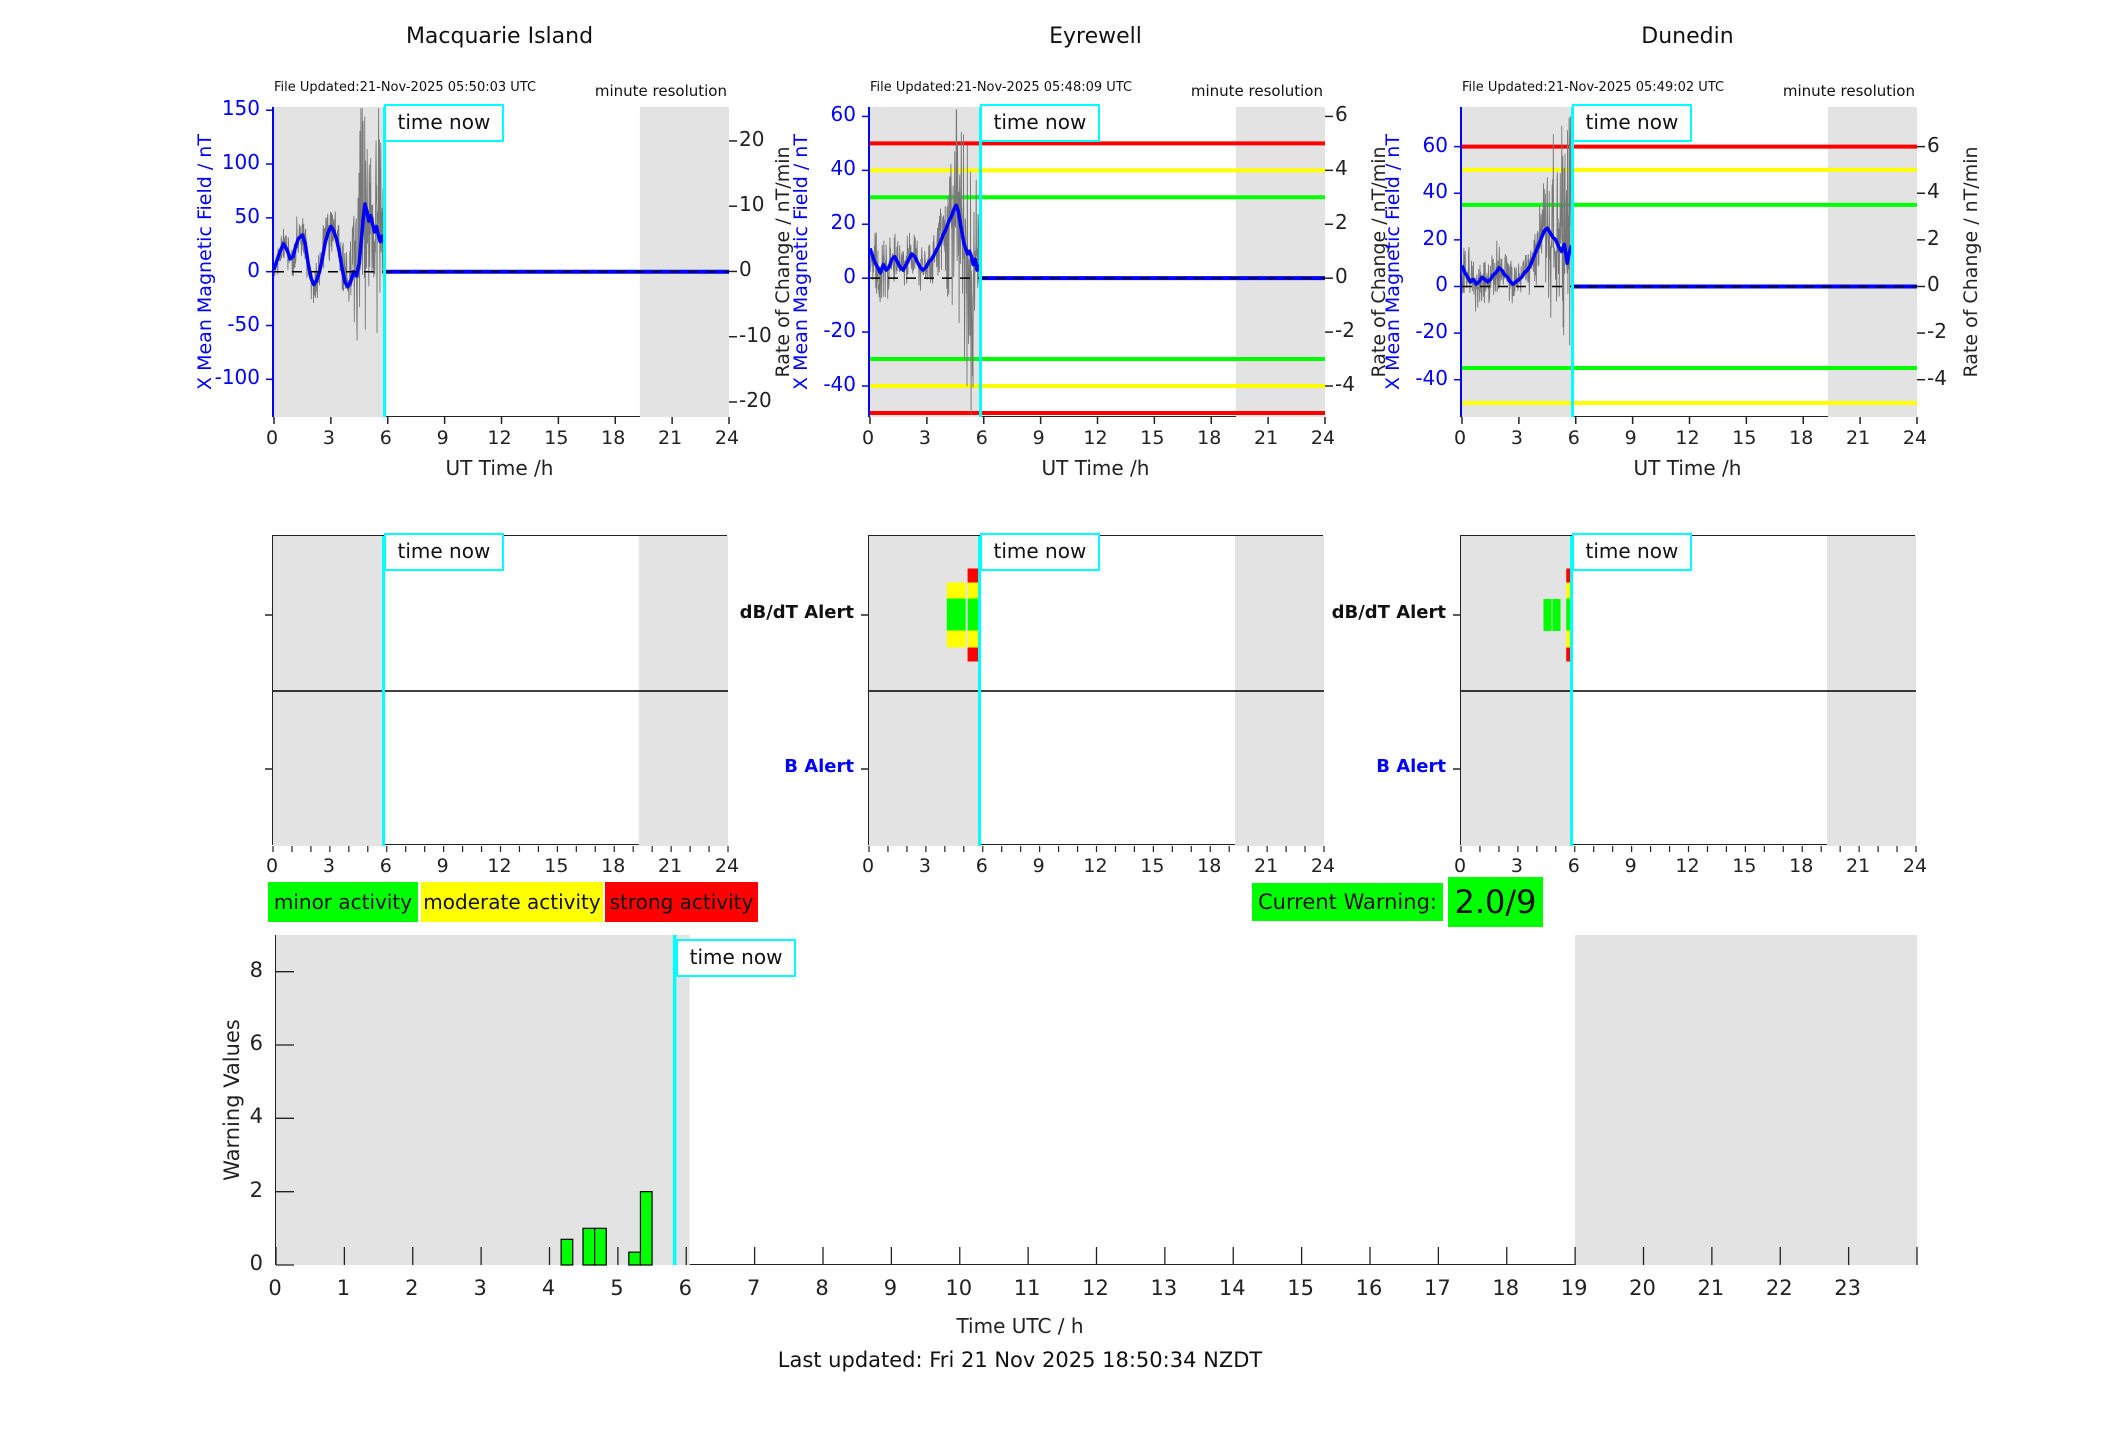 Image resolution: width=2117 pixels, height=1437 pixels. Describe the element at coordinates (412, 1288) in the screenshot. I see `x-tick-label: 2` at that location.